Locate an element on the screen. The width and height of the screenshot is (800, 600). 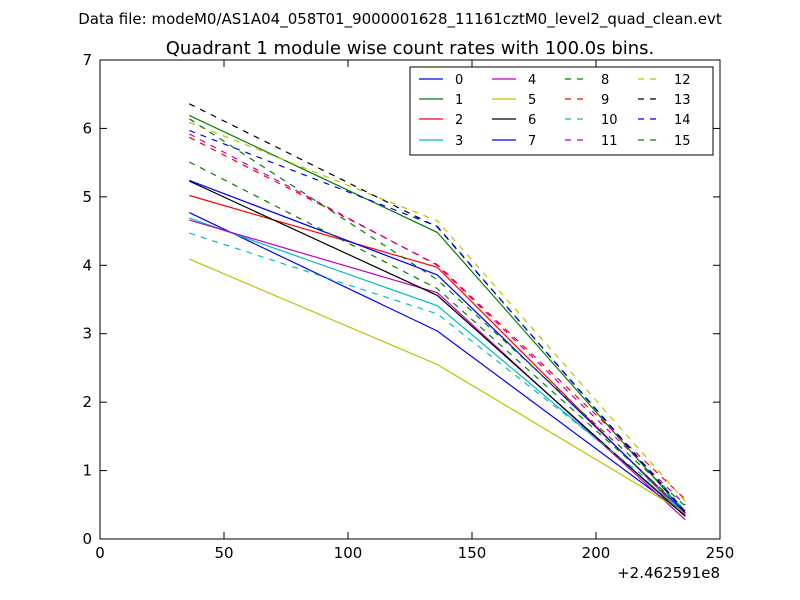
legend-label-7: 7 is located at coordinates (532, 141).